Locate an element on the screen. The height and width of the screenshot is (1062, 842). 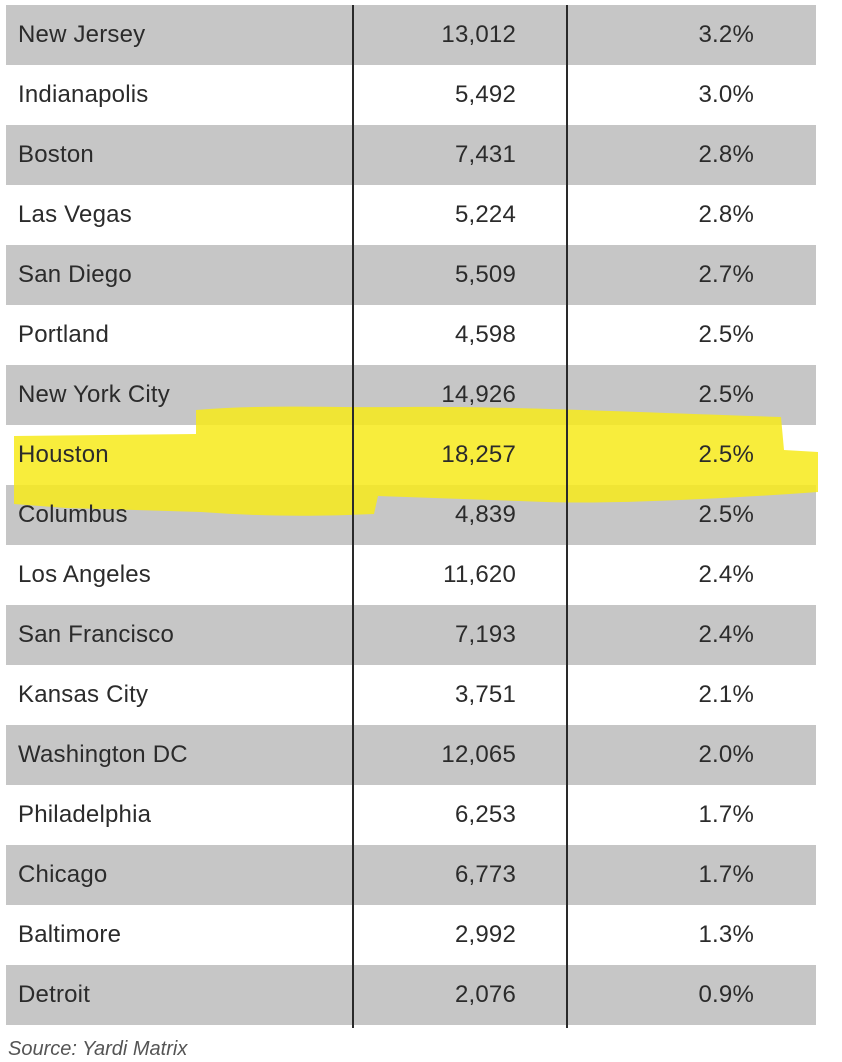
units-cell: 12,065 is located at coordinates (478, 754).